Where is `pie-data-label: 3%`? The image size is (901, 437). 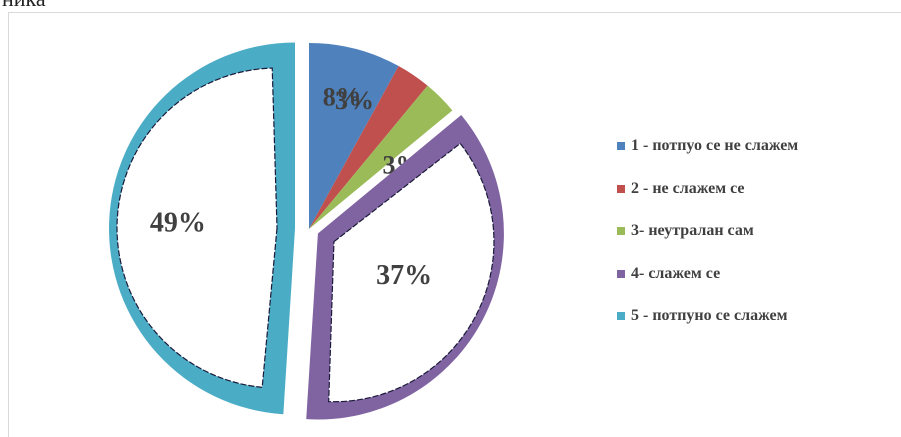 pie-data-label: 3% is located at coordinates (354, 100).